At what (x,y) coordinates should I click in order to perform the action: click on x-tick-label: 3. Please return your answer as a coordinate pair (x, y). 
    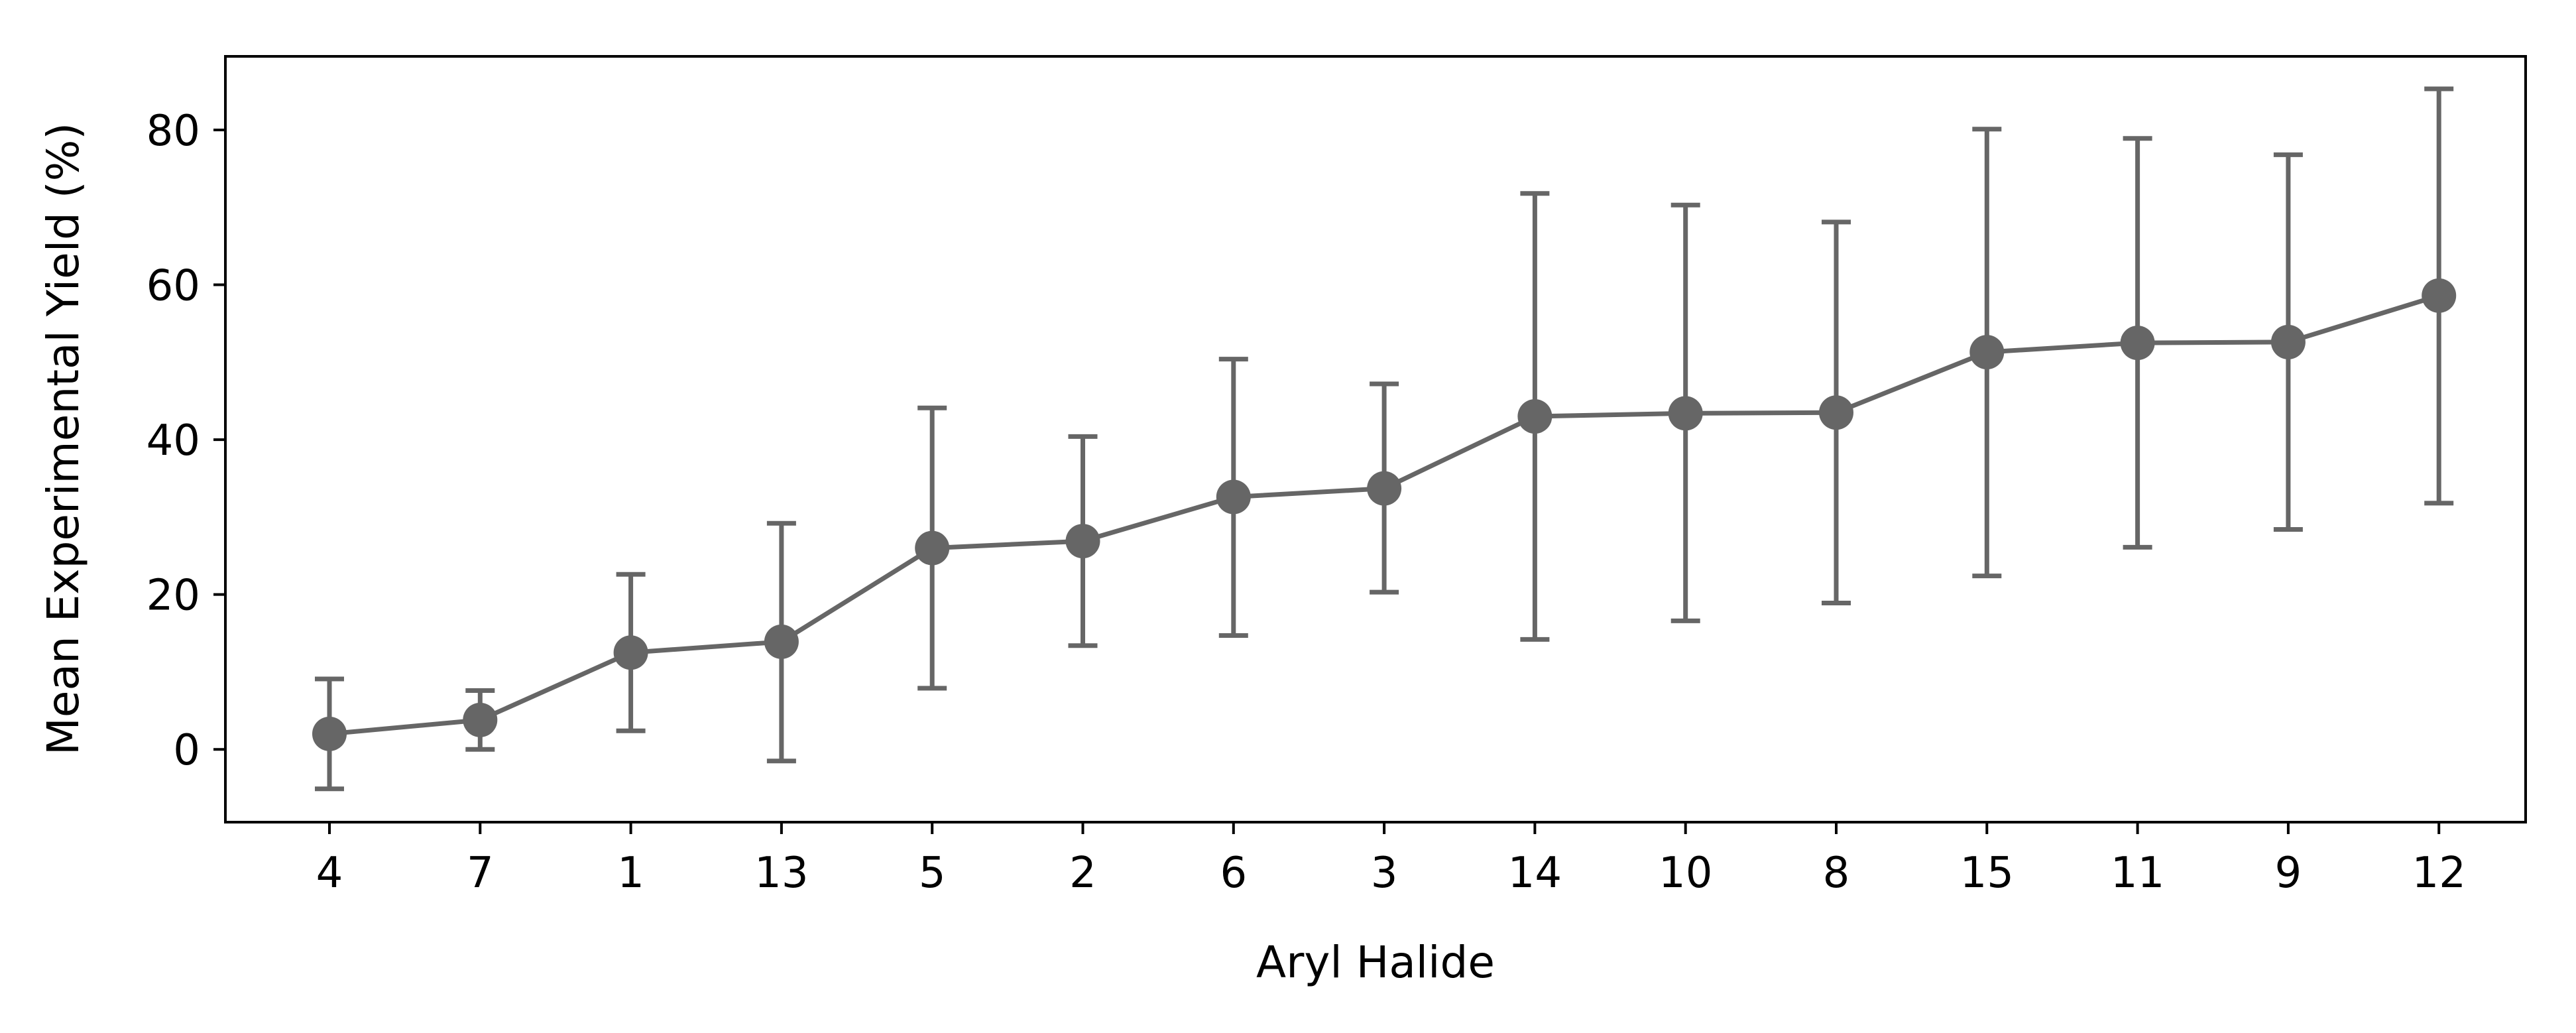
    Looking at the image, I should click on (1384, 873).